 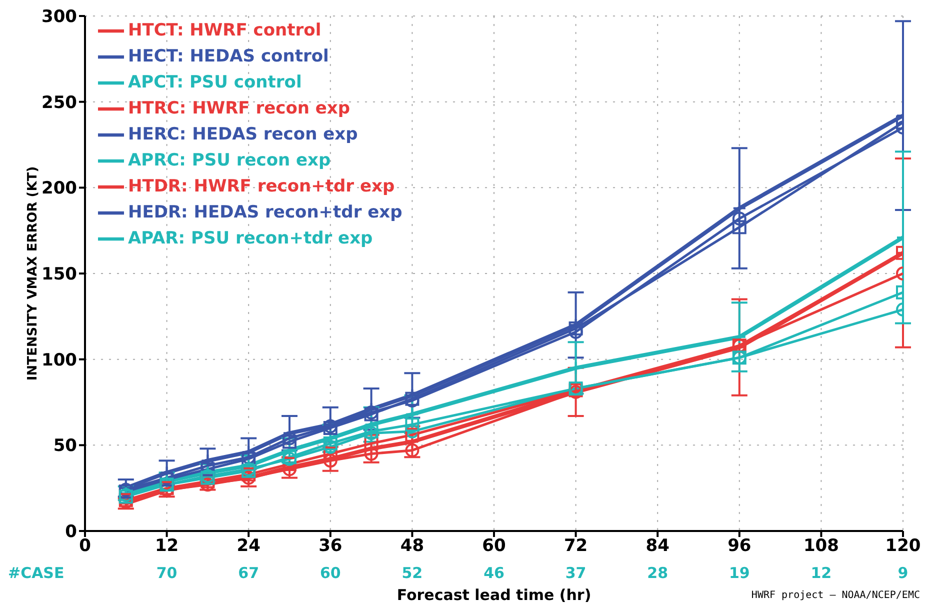 I want to click on x-tick-label: 12, so click(x=166, y=546).